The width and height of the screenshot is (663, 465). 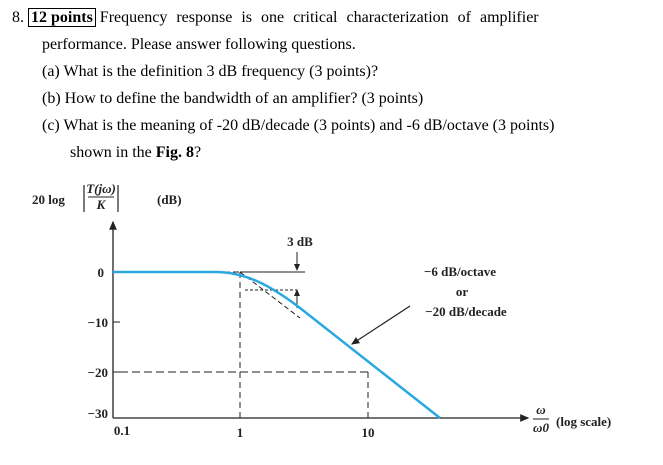 What do you see at coordinates (98, 413) in the screenshot?
I see `y-tick-label: −30` at bounding box center [98, 413].